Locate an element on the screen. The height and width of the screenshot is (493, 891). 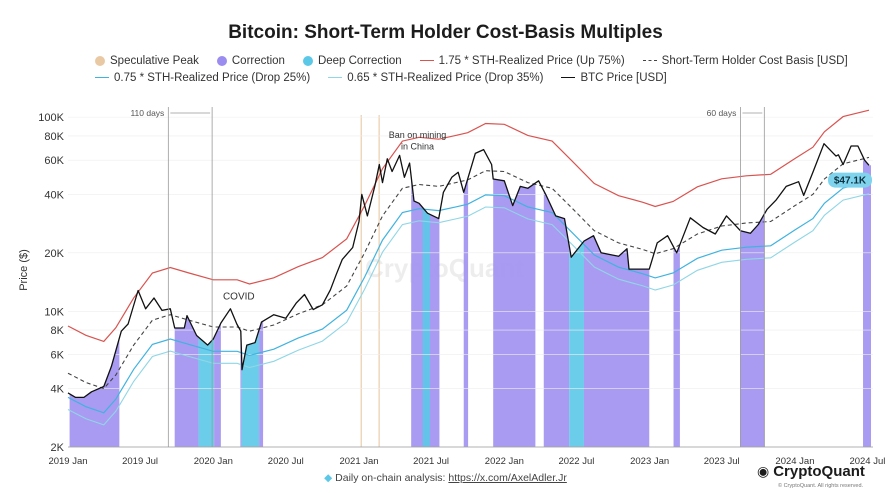
legend-label: Speculative Peak is located at coordinates (154, 60).